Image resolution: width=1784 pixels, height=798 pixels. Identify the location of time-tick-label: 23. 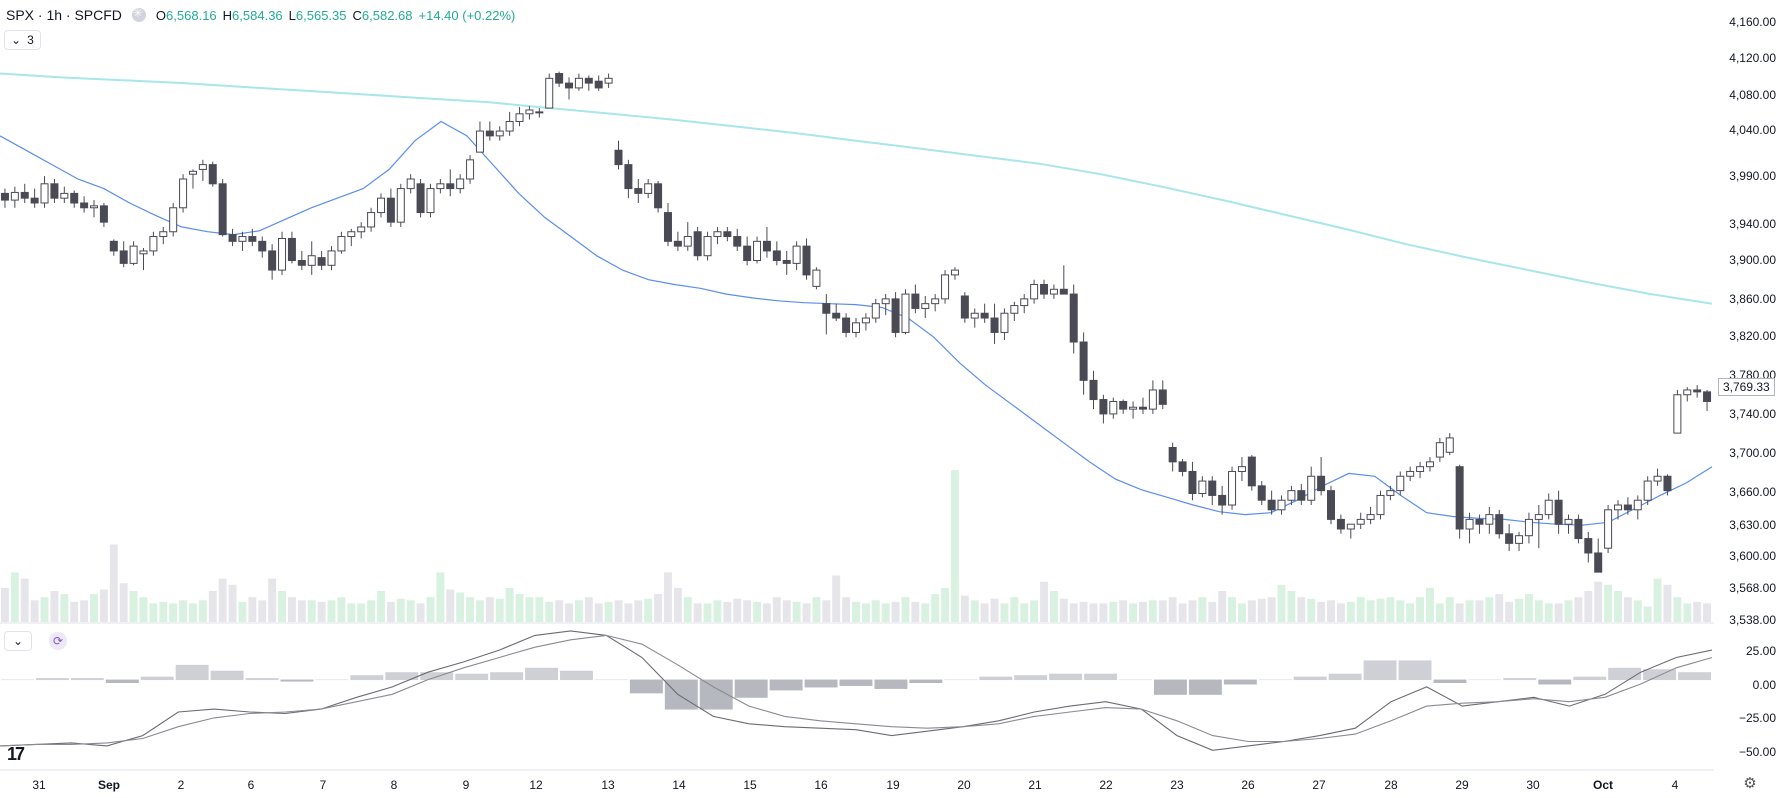
(1177, 785).